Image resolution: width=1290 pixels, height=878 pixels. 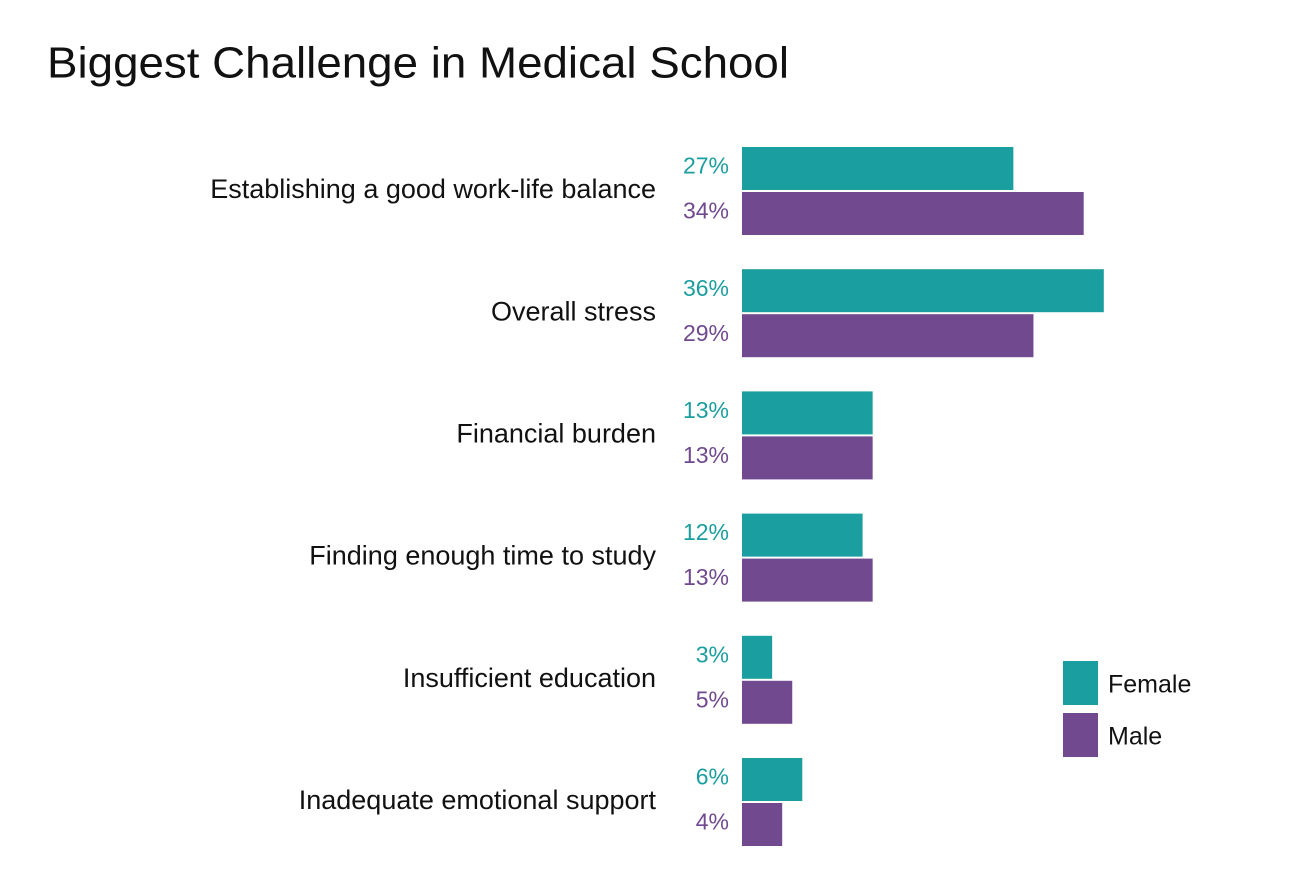 I want to click on category-label: Finding enough time to study, so click(x=482, y=556).